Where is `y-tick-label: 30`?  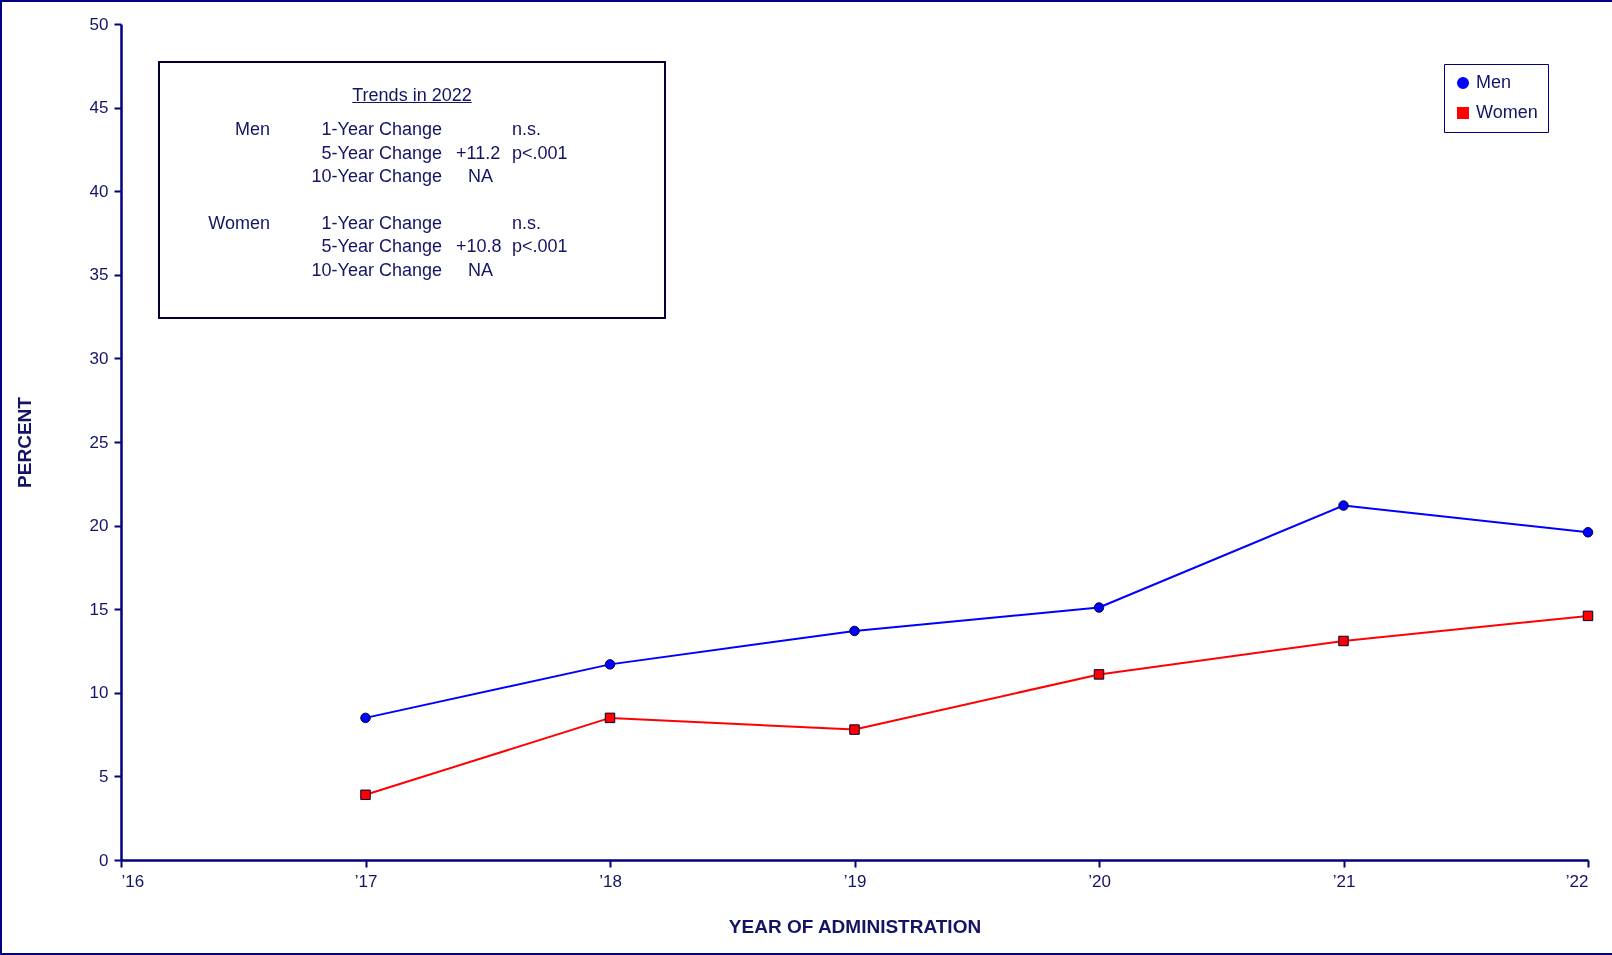
y-tick-label: 30 is located at coordinates (99, 358).